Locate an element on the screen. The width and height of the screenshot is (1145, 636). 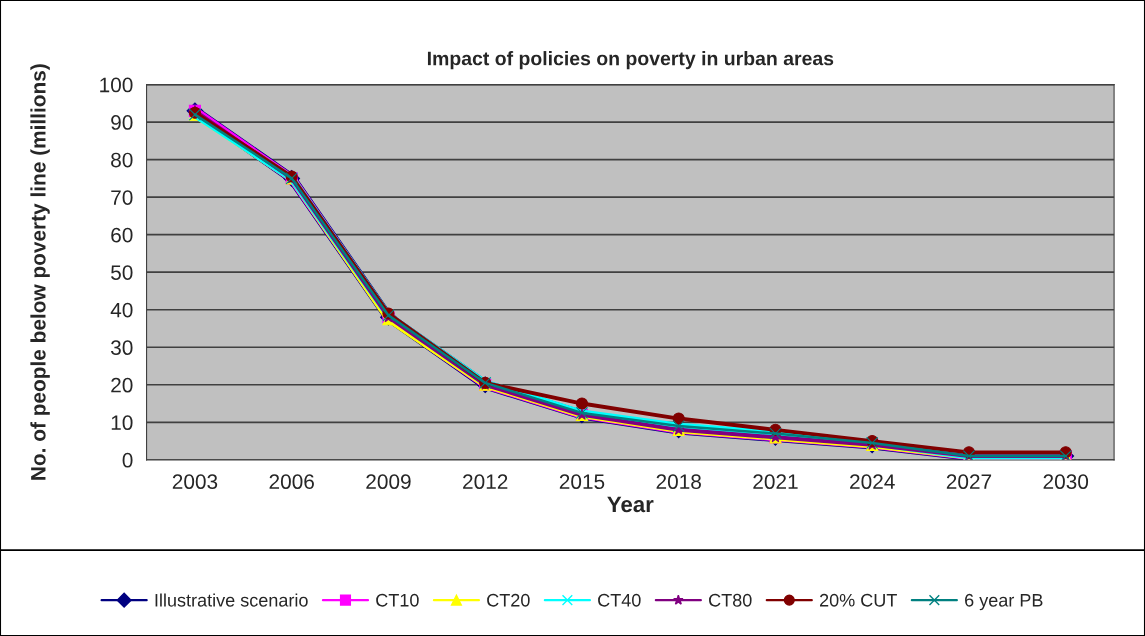
x-tick-label: 2006 is located at coordinates (291, 482).